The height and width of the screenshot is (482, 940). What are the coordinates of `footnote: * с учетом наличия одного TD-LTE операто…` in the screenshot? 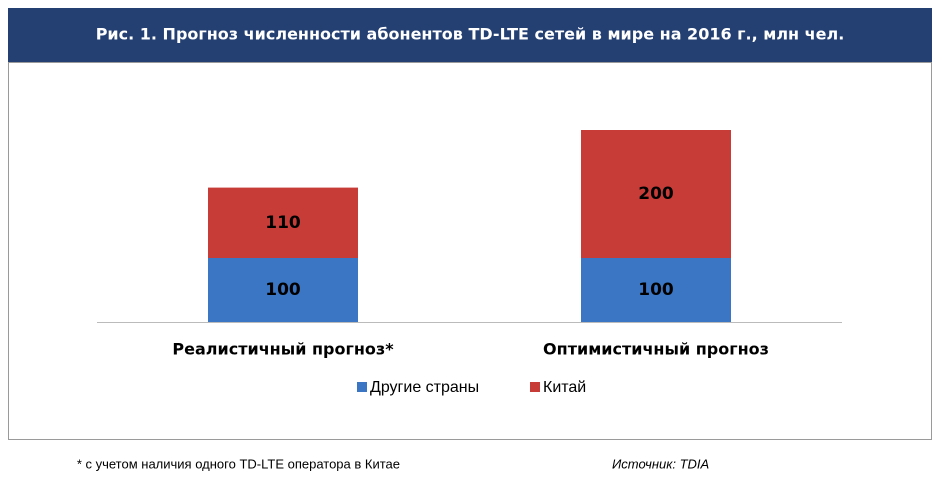 It's located at (238, 463).